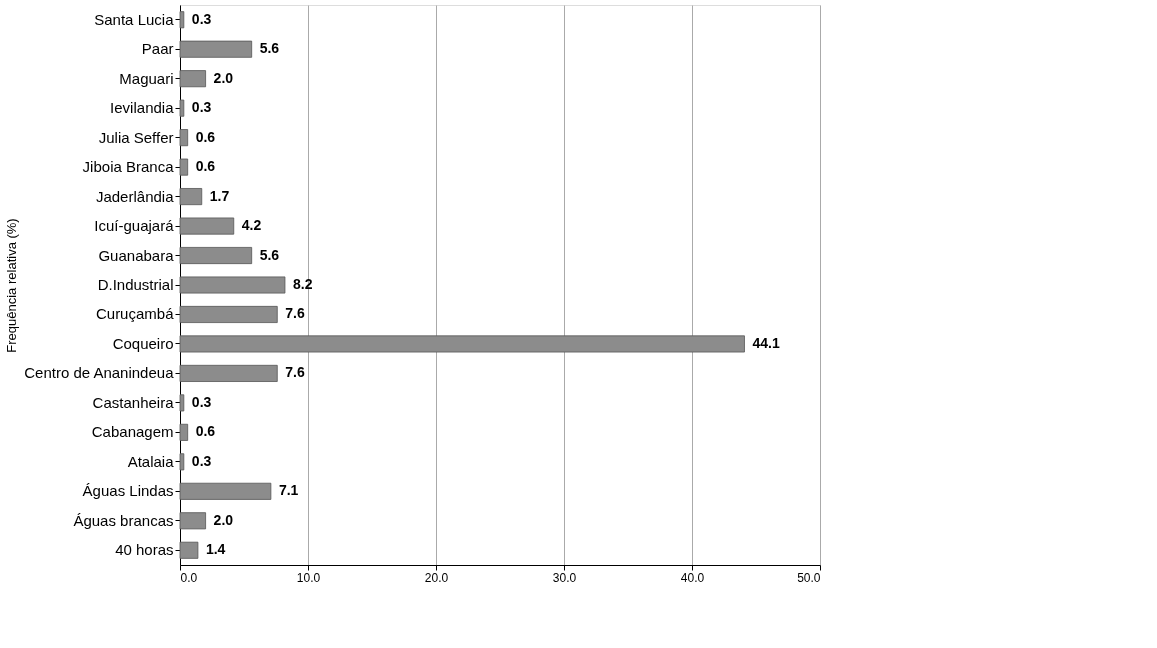  What do you see at coordinates (142, 108) in the screenshot?
I see `y-tick-label: Ievilandia` at bounding box center [142, 108].